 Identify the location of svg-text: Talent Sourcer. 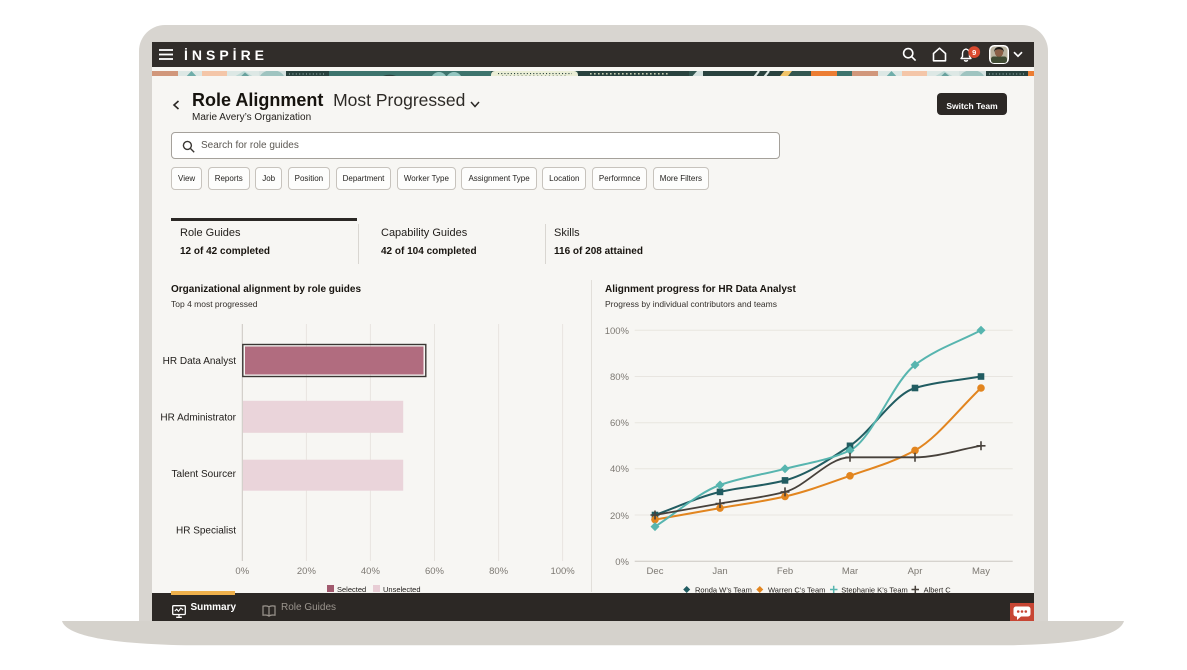
(204, 474).